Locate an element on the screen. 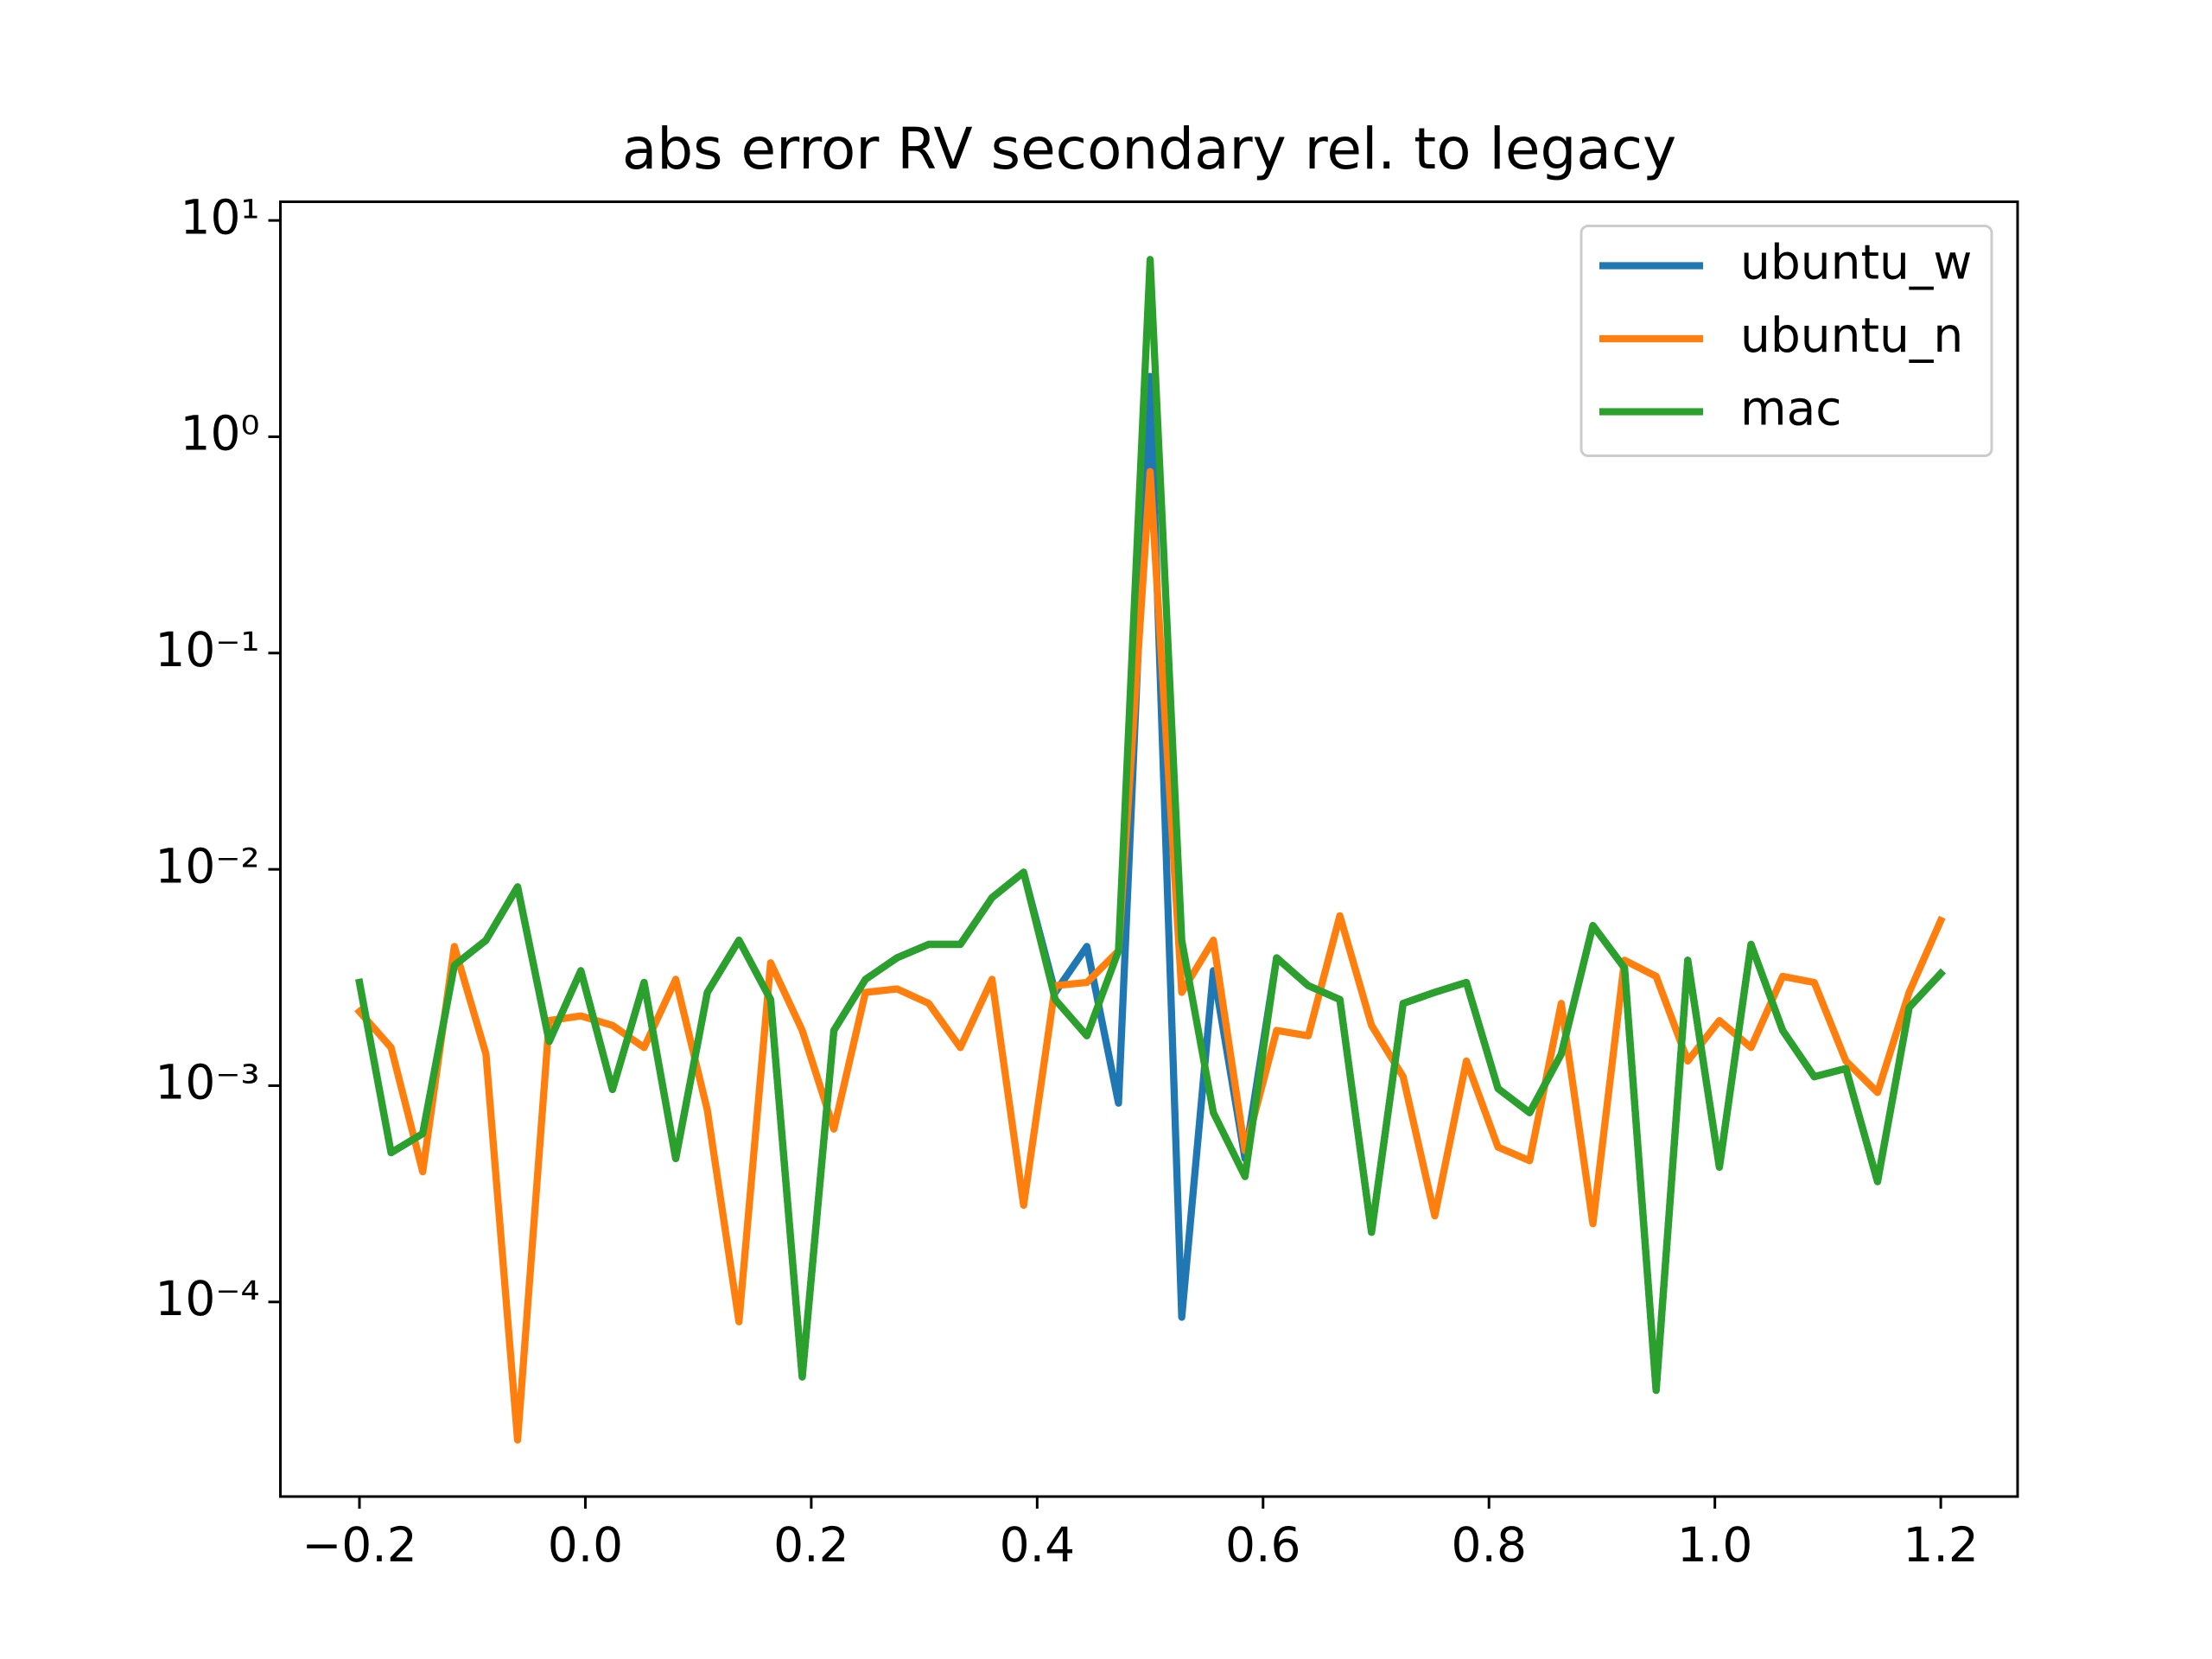 The width and height of the screenshot is (2212, 1659). x-tick-label: −0.2 is located at coordinates (359, 1545).